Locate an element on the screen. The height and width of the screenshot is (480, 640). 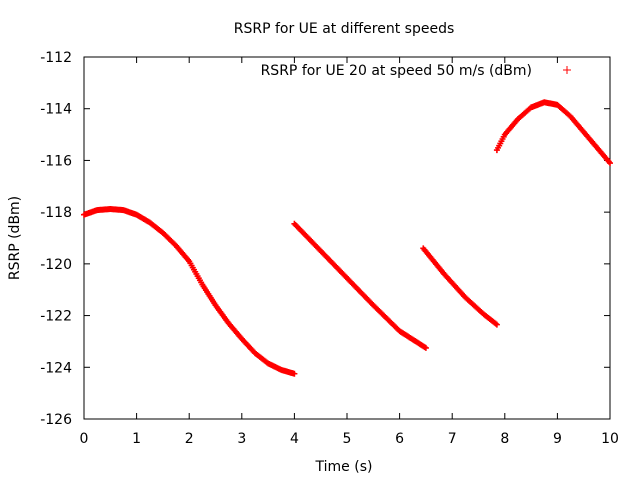
x-tick-label: 4 is located at coordinates (294, 439).